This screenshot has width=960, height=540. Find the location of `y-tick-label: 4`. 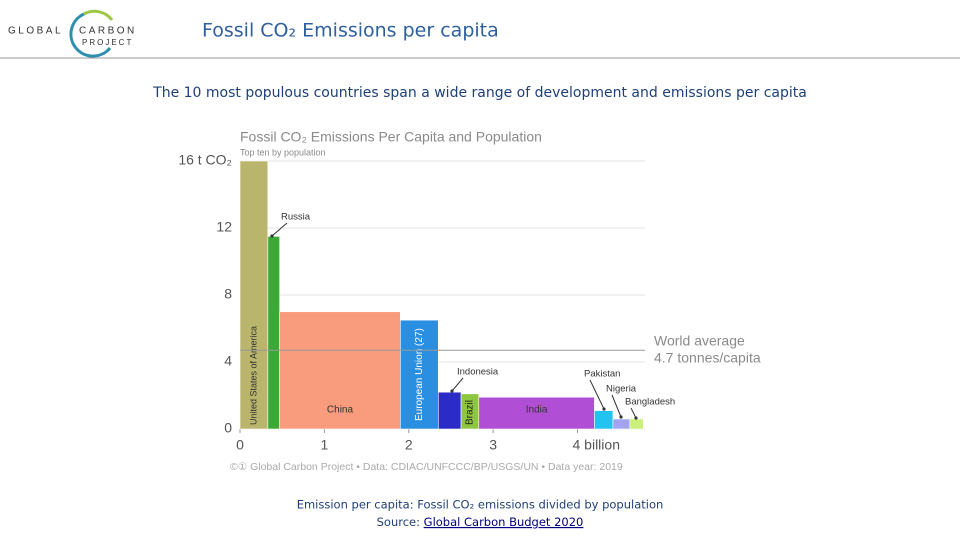

y-tick-label: 4 is located at coordinates (228, 361).